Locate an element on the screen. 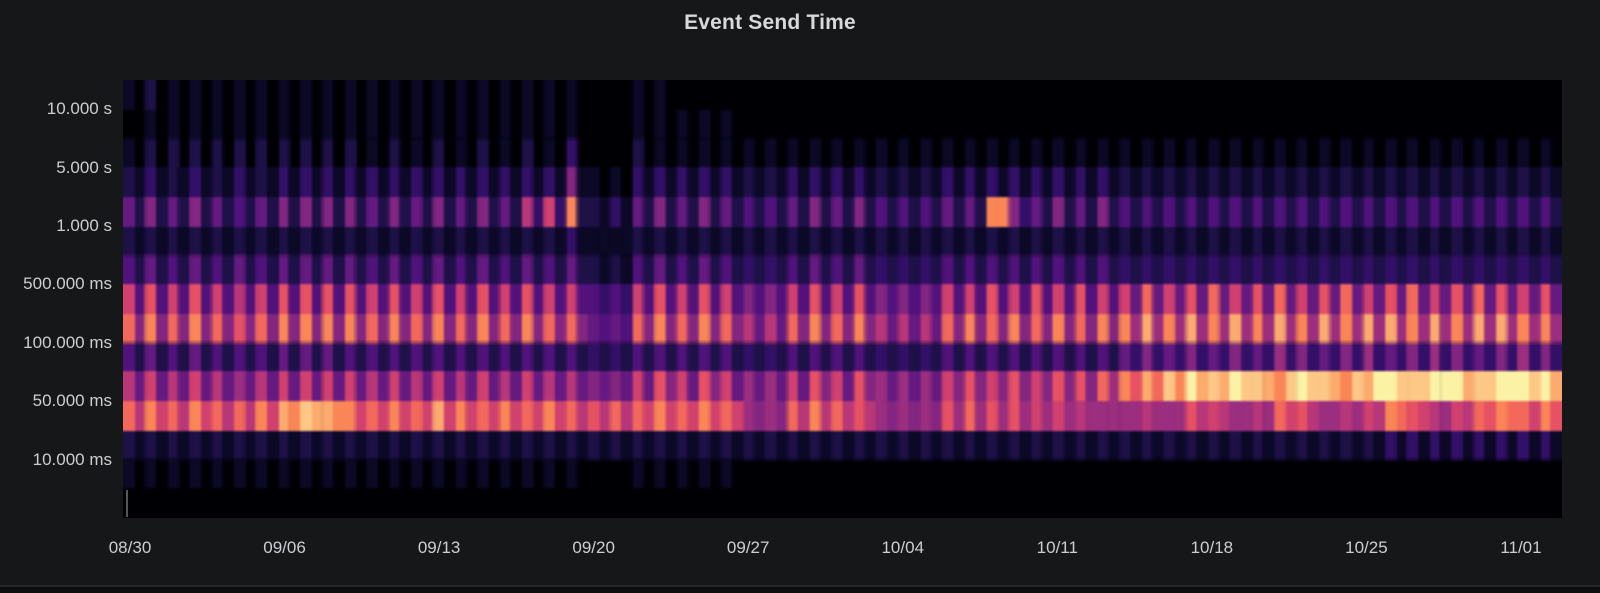  x-axis-label: 10/04 is located at coordinates (903, 547).